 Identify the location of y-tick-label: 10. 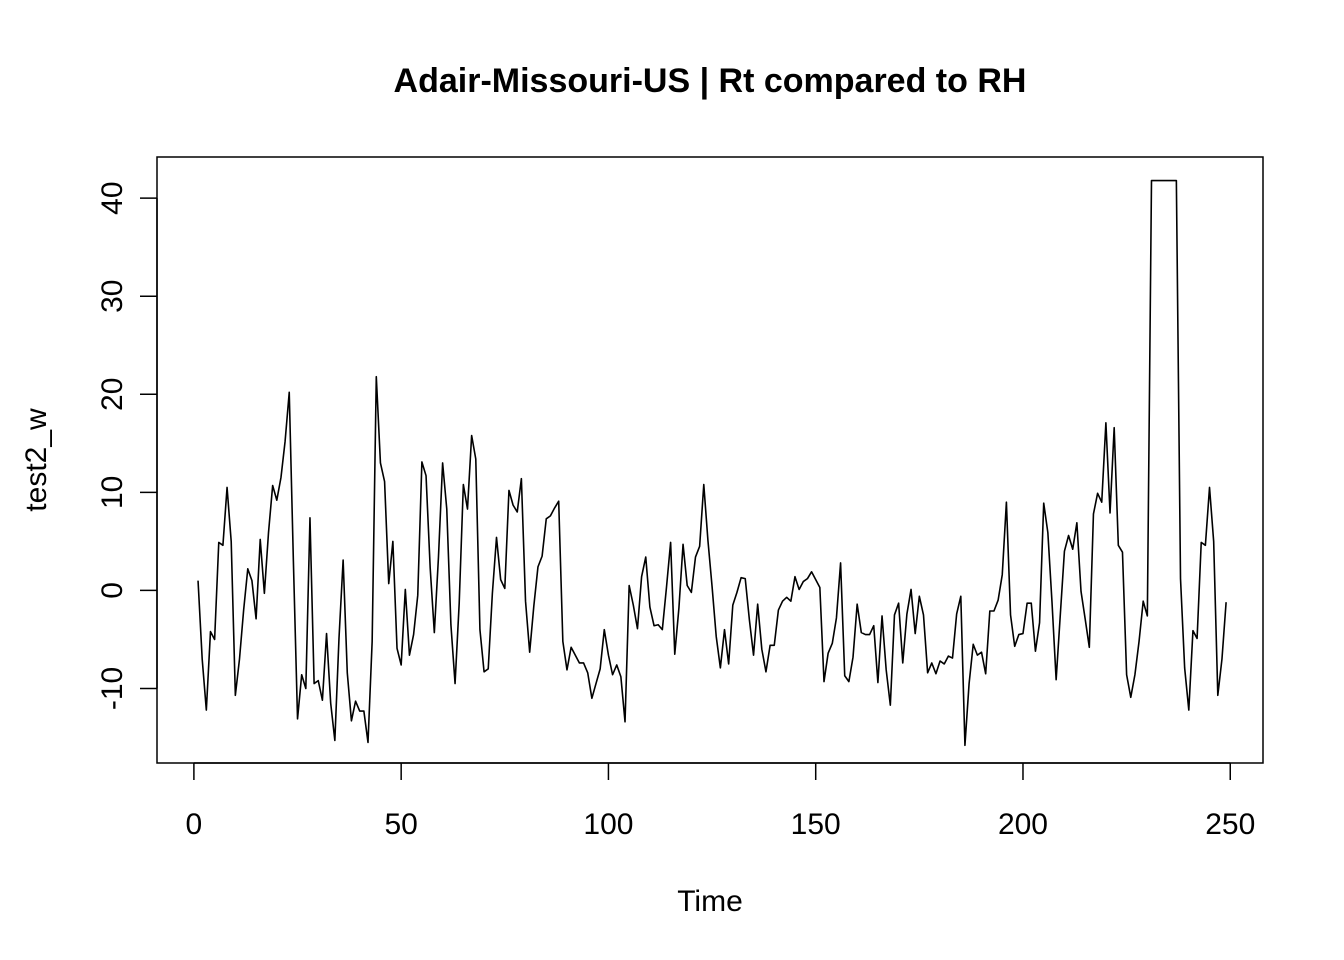
(112, 492).